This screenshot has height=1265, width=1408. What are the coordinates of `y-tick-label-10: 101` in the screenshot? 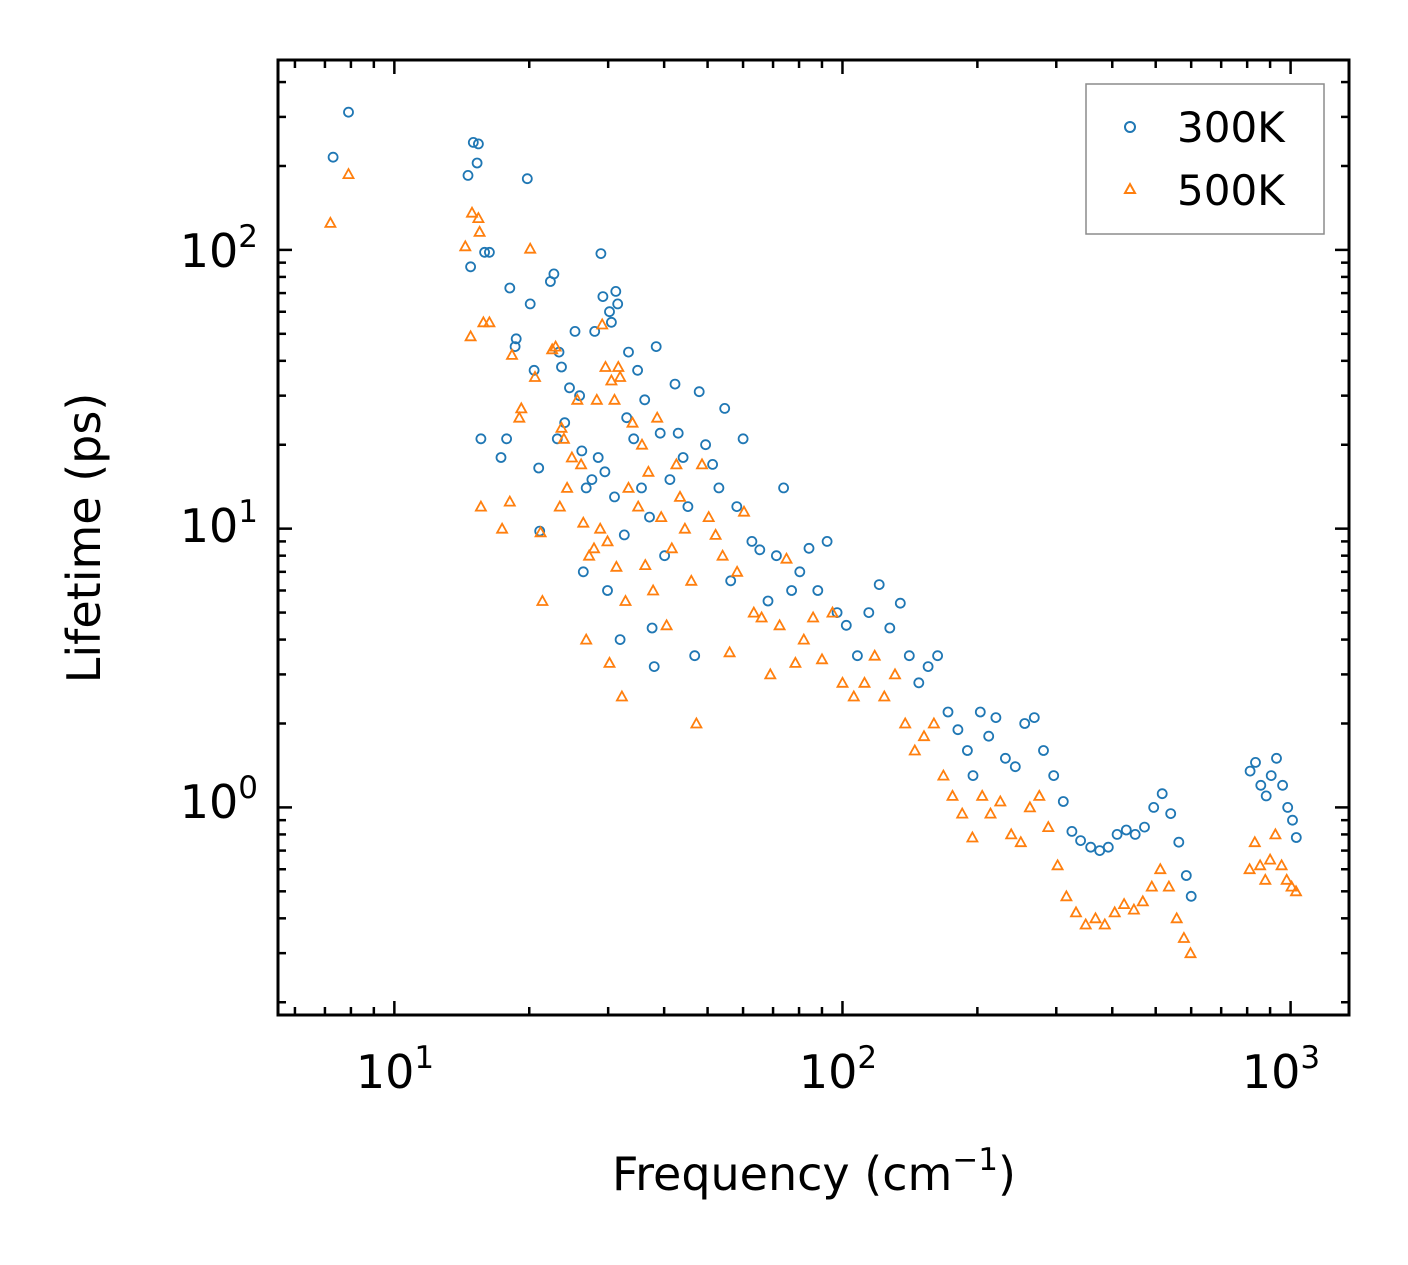 It's located at (219, 523).